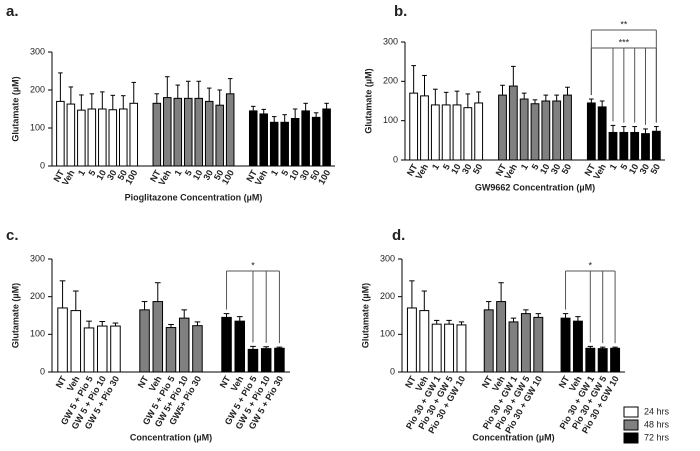 Image resolution: width=700 pixels, height=451 pixels. What do you see at coordinates (624, 24) in the screenshot?
I see `significance-label: **` at bounding box center [624, 24].